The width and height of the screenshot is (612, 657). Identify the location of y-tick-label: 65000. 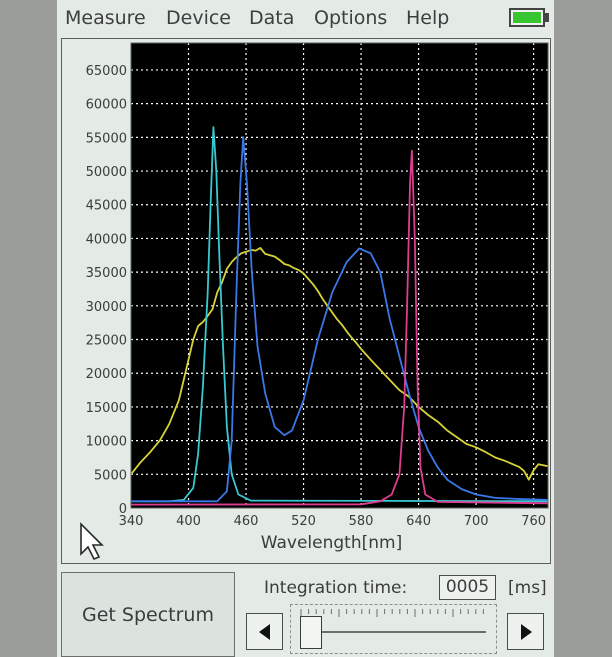
(106, 71).